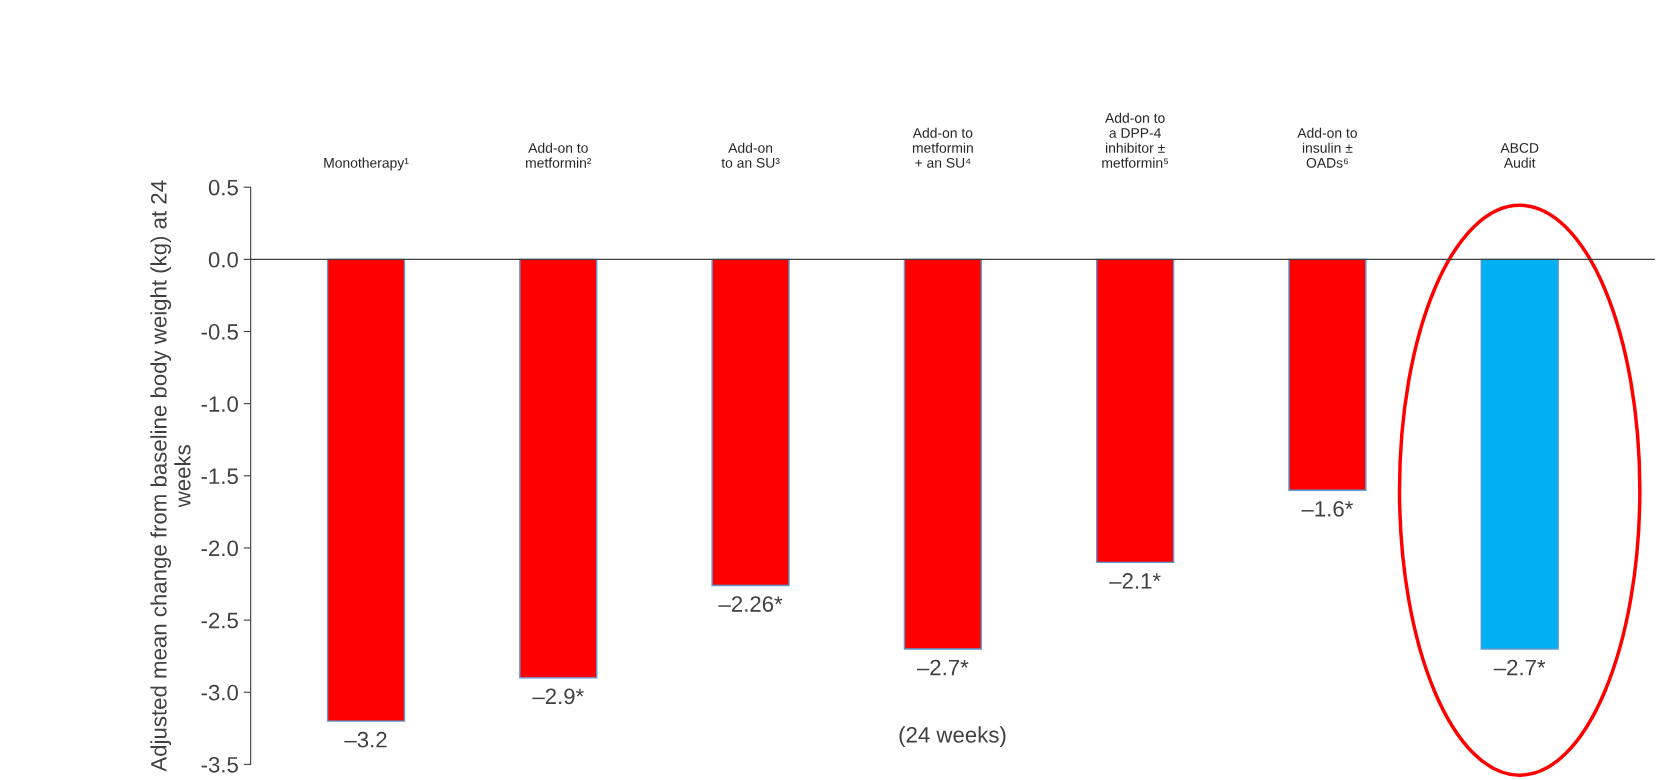 The height and width of the screenshot is (780, 1671). Describe the element at coordinates (223, 259) in the screenshot. I see `y-tick-label: 0.0` at that location.